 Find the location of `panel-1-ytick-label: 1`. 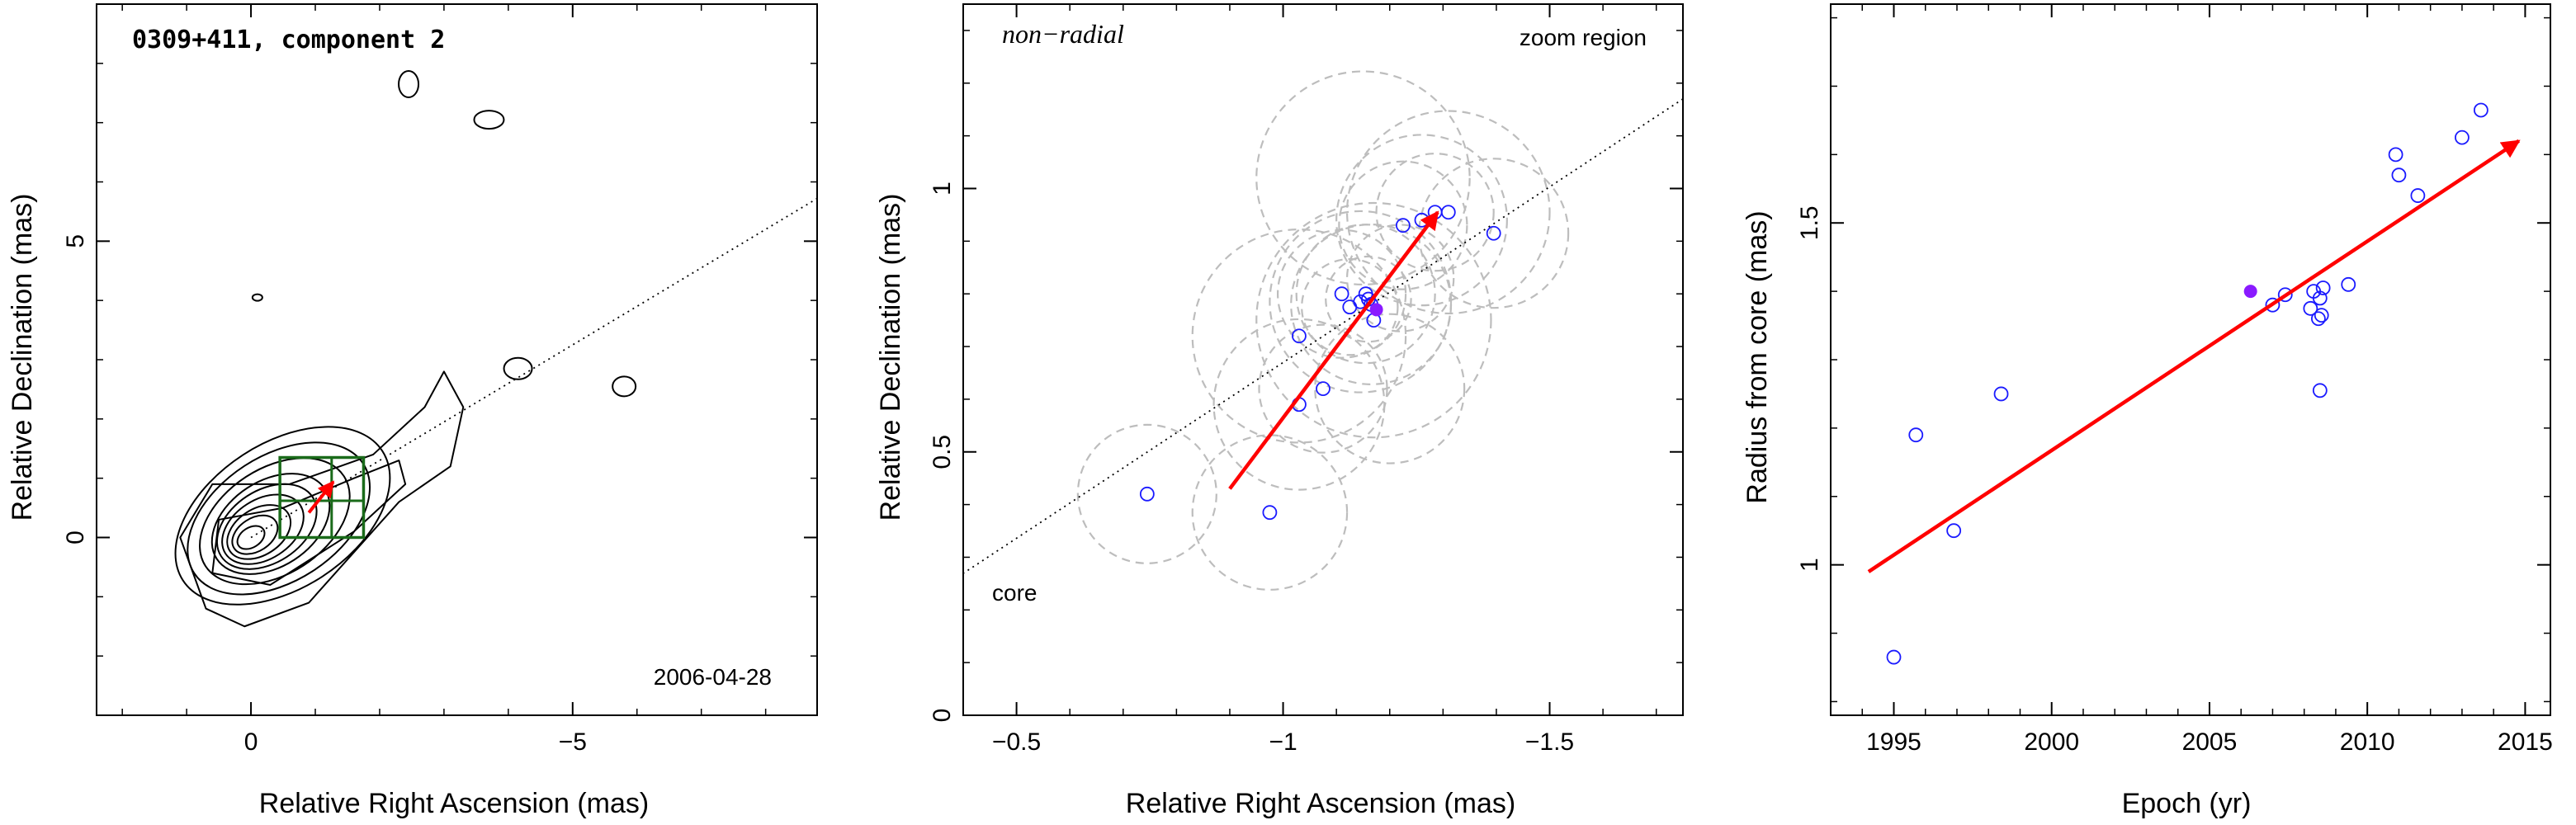

panel-1-ytick-label: 1 is located at coordinates (942, 189).